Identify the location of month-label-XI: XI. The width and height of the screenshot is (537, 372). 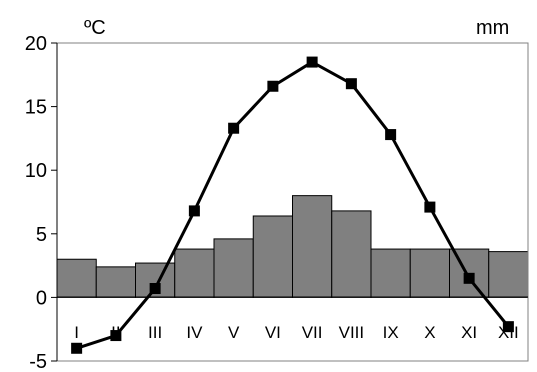
(469, 332).